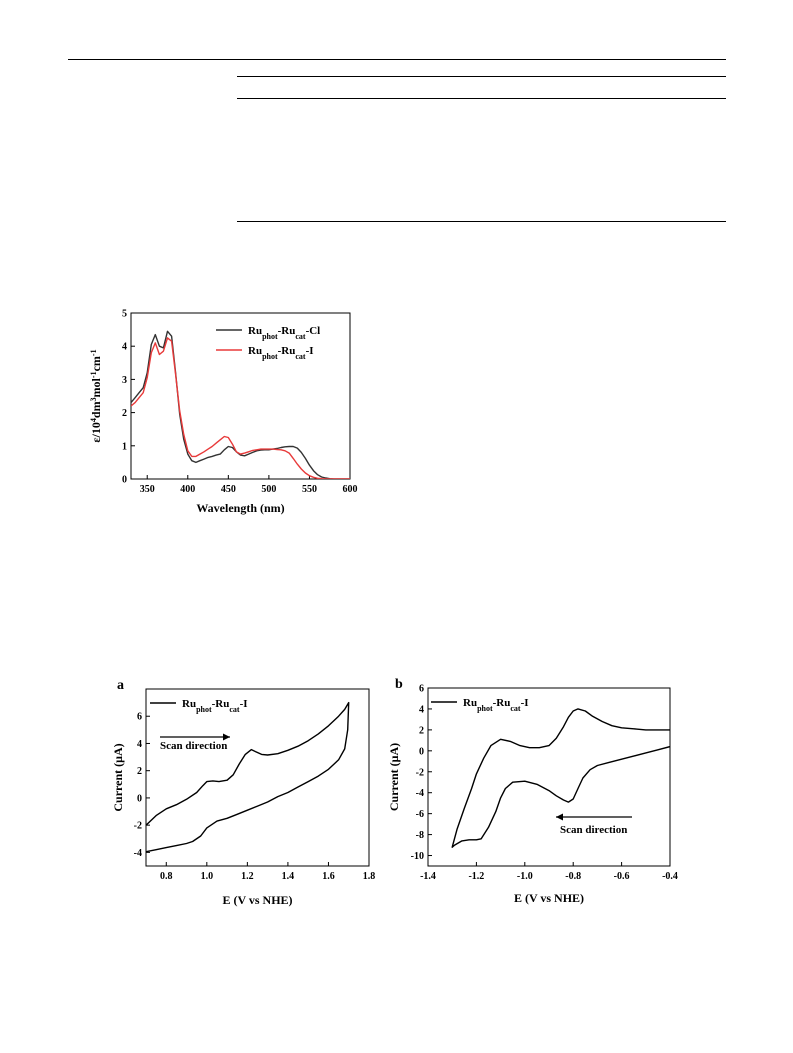 This screenshot has height=1053, width=793. Describe the element at coordinates (369, 876) in the screenshot. I see `x-tick-label: 1.8` at that location.